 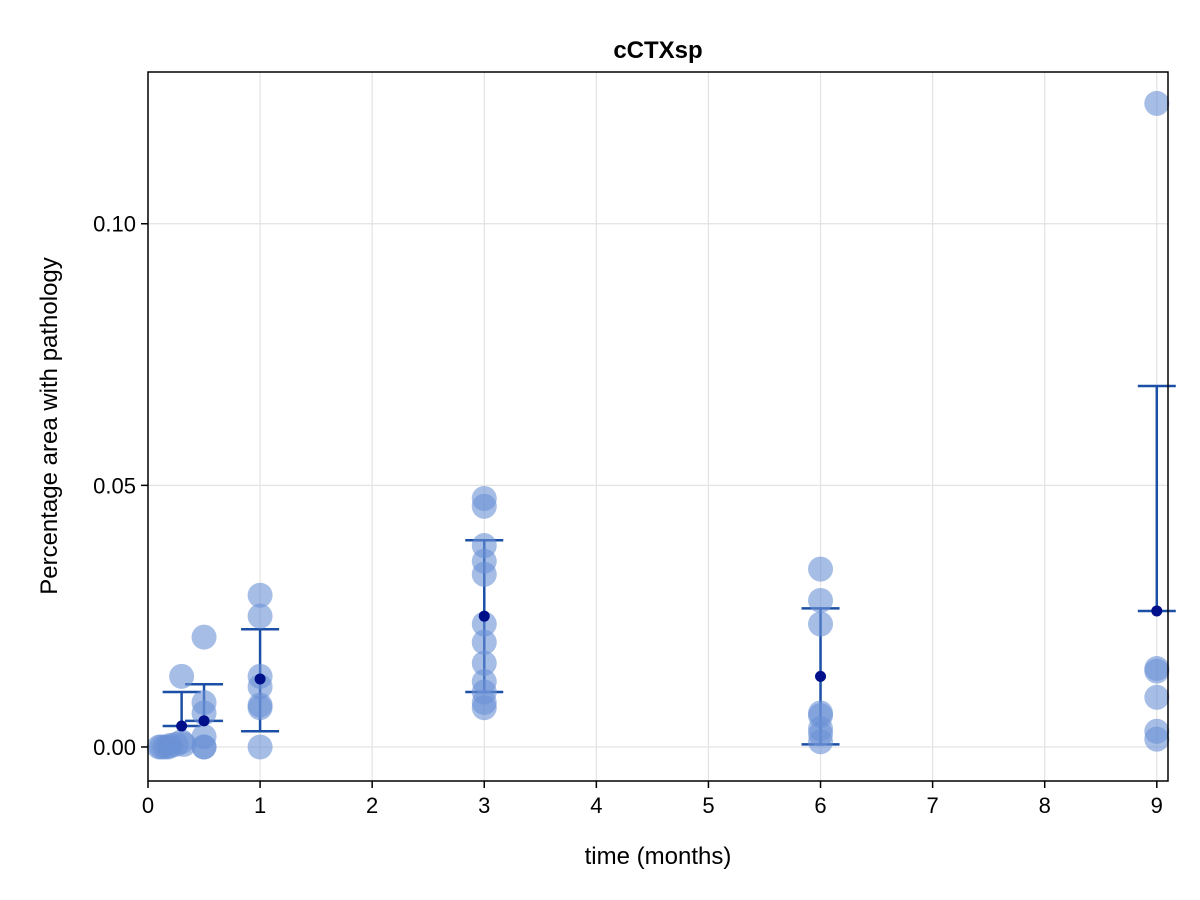 I want to click on x-tick-label: 6, so click(x=820, y=805).